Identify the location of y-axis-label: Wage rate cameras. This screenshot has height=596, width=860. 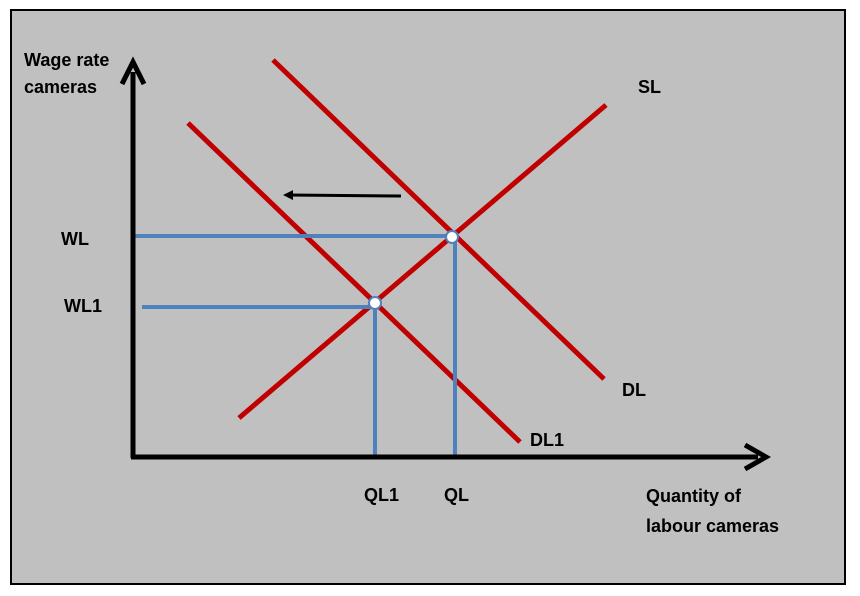
(69, 73).